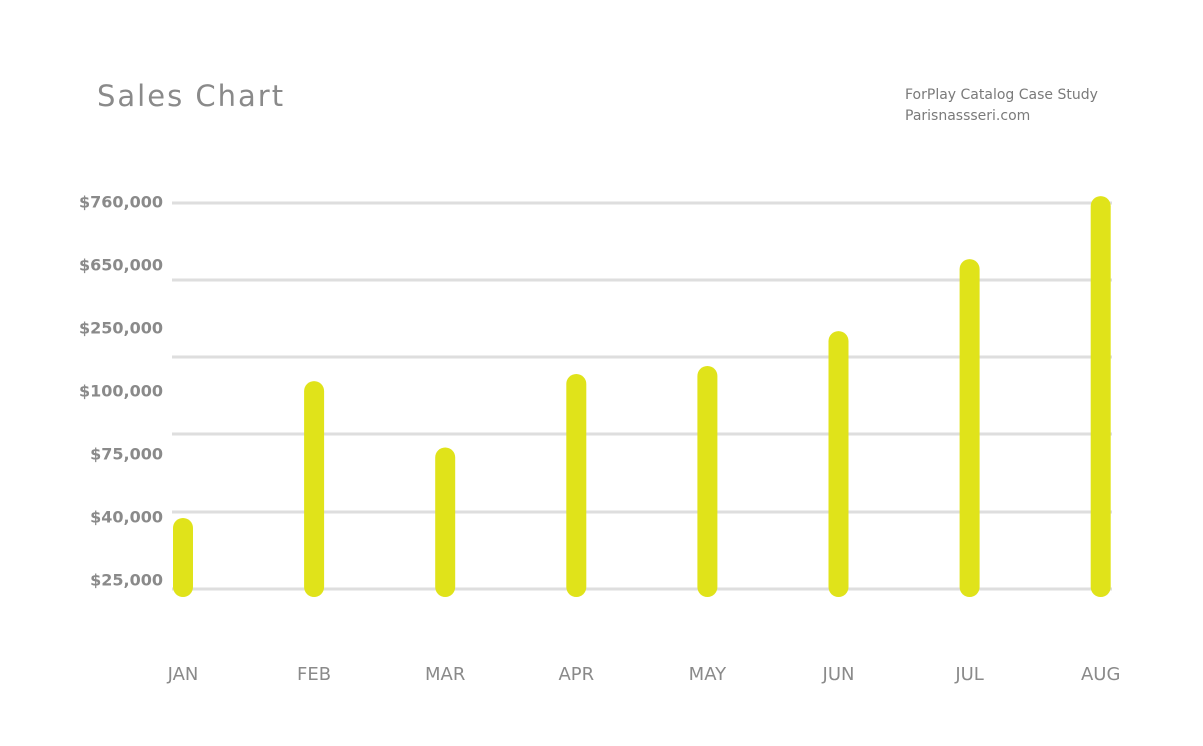 This screenshot has height=746, width=1203. What do you see at coordinates (191, 96) in the screenshot?
I see `chart-title: Sales Chart` at bounding box center [191, 96].